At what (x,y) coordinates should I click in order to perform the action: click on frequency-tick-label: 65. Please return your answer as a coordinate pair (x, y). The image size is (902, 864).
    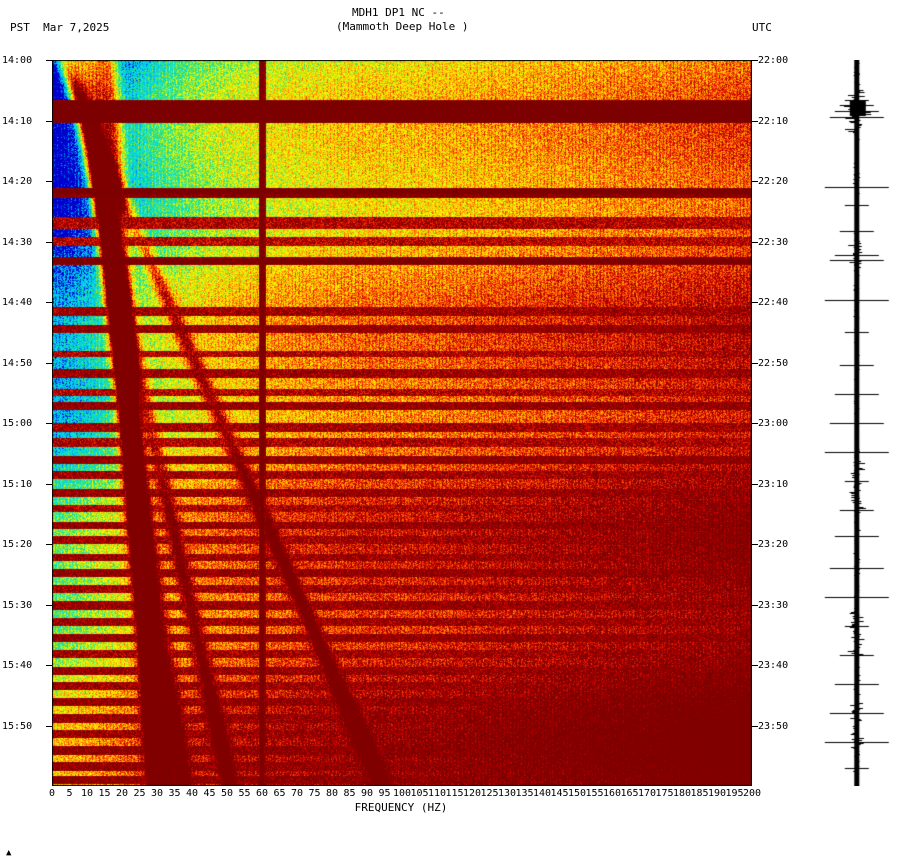
    Looking at the image, I should click on (279, 793).